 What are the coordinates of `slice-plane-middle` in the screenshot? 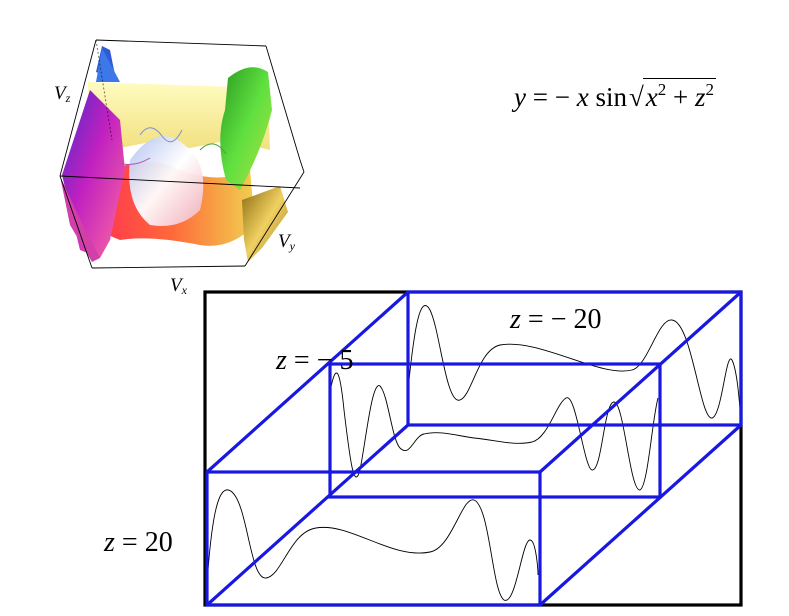 It's located at (495, 430).